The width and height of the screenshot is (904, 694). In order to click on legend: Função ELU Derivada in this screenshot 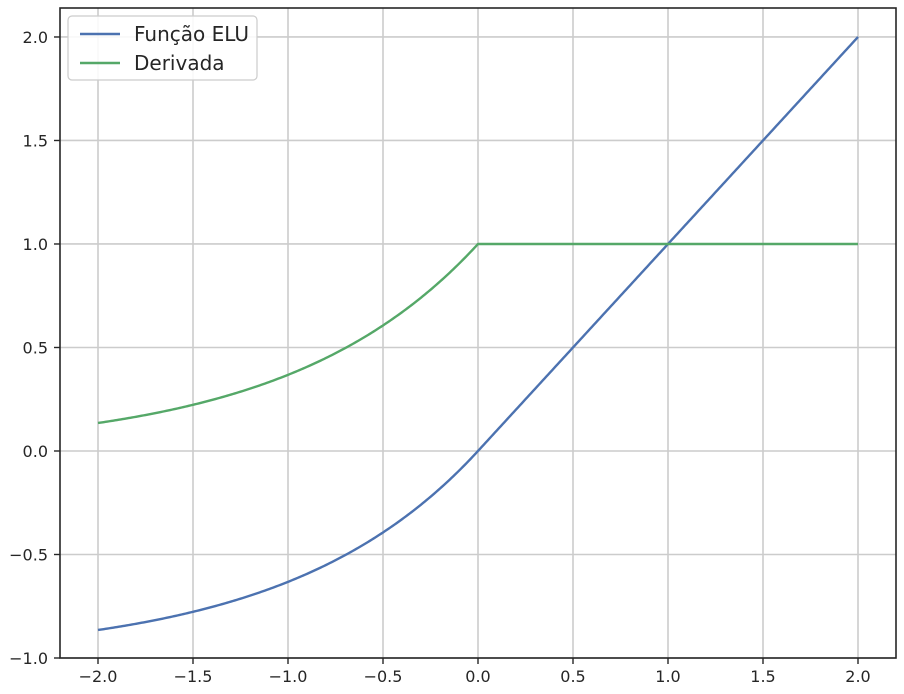, I will do `click(162, 48)`.